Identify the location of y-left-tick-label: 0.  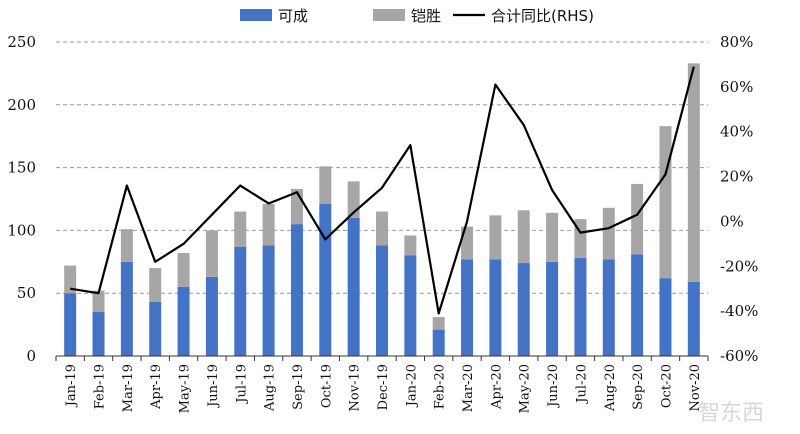
(31, 356).